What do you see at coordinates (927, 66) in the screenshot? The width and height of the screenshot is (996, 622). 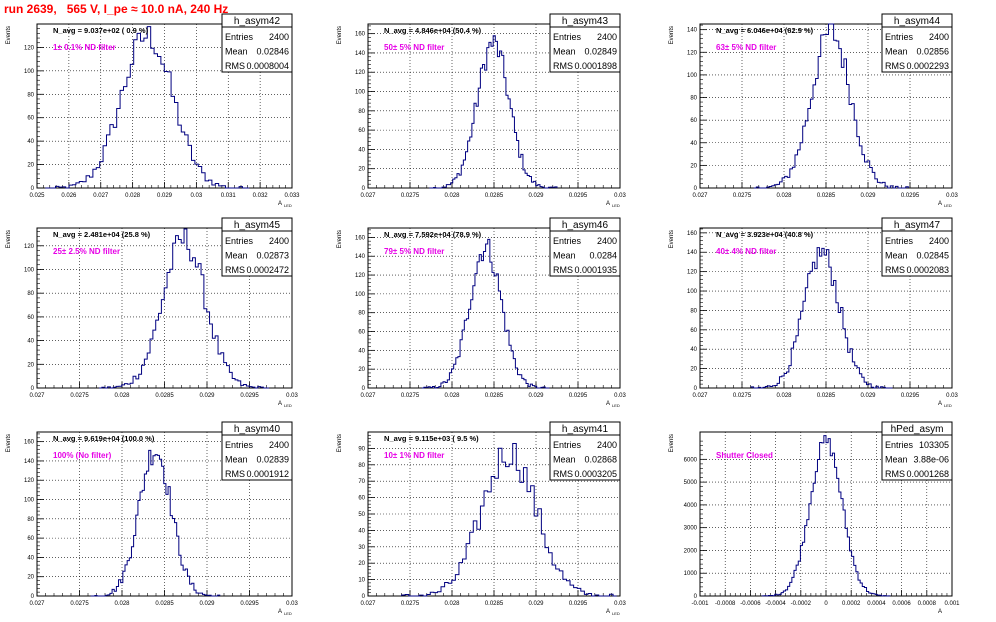 I see `stats-value-rms: 0.0002293` at bounding box center [927, 66].